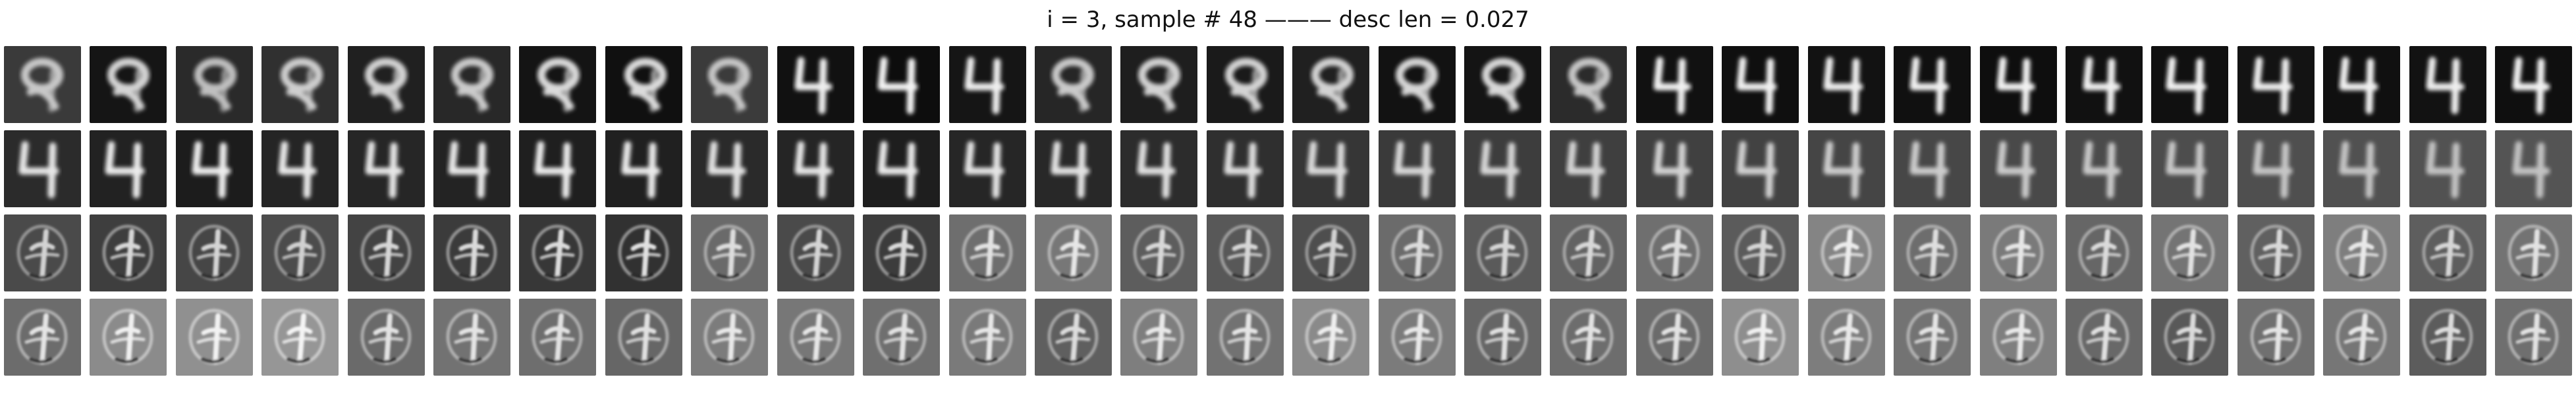 This screenshot has width=2576, height=400. What do you see at coordinates (1073, 169) in the screenshot?
I see `sample-image-r2-c13` at bounding box center [1073, 169].